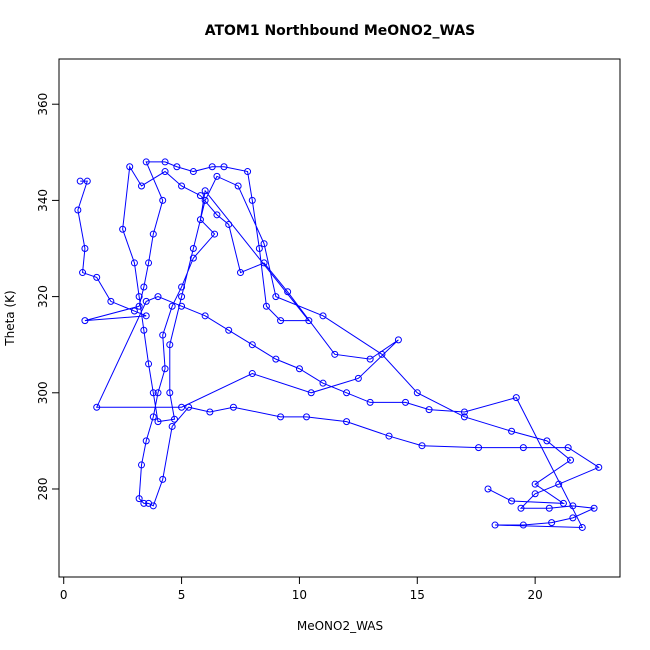 Image resolution: width=650 pixels, height=650 pixels. I want to click on x-tick-label: 0, so click(64, 595).